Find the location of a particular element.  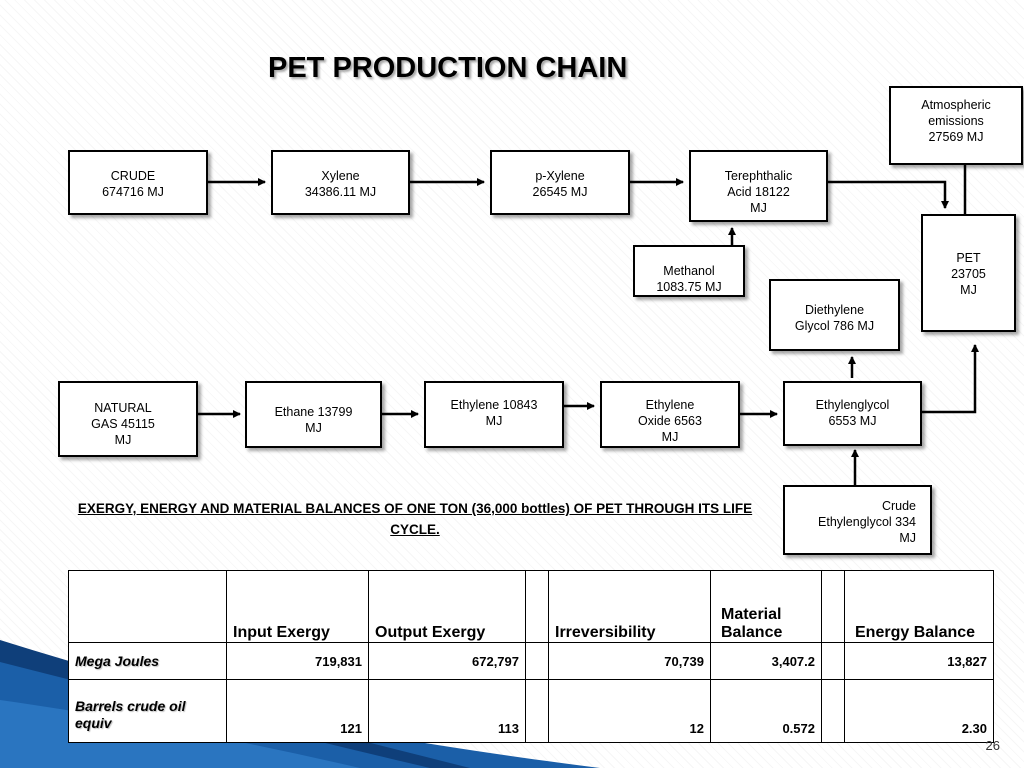

node-pet: PET 23705 MJ is located at coordinates (968, 273).